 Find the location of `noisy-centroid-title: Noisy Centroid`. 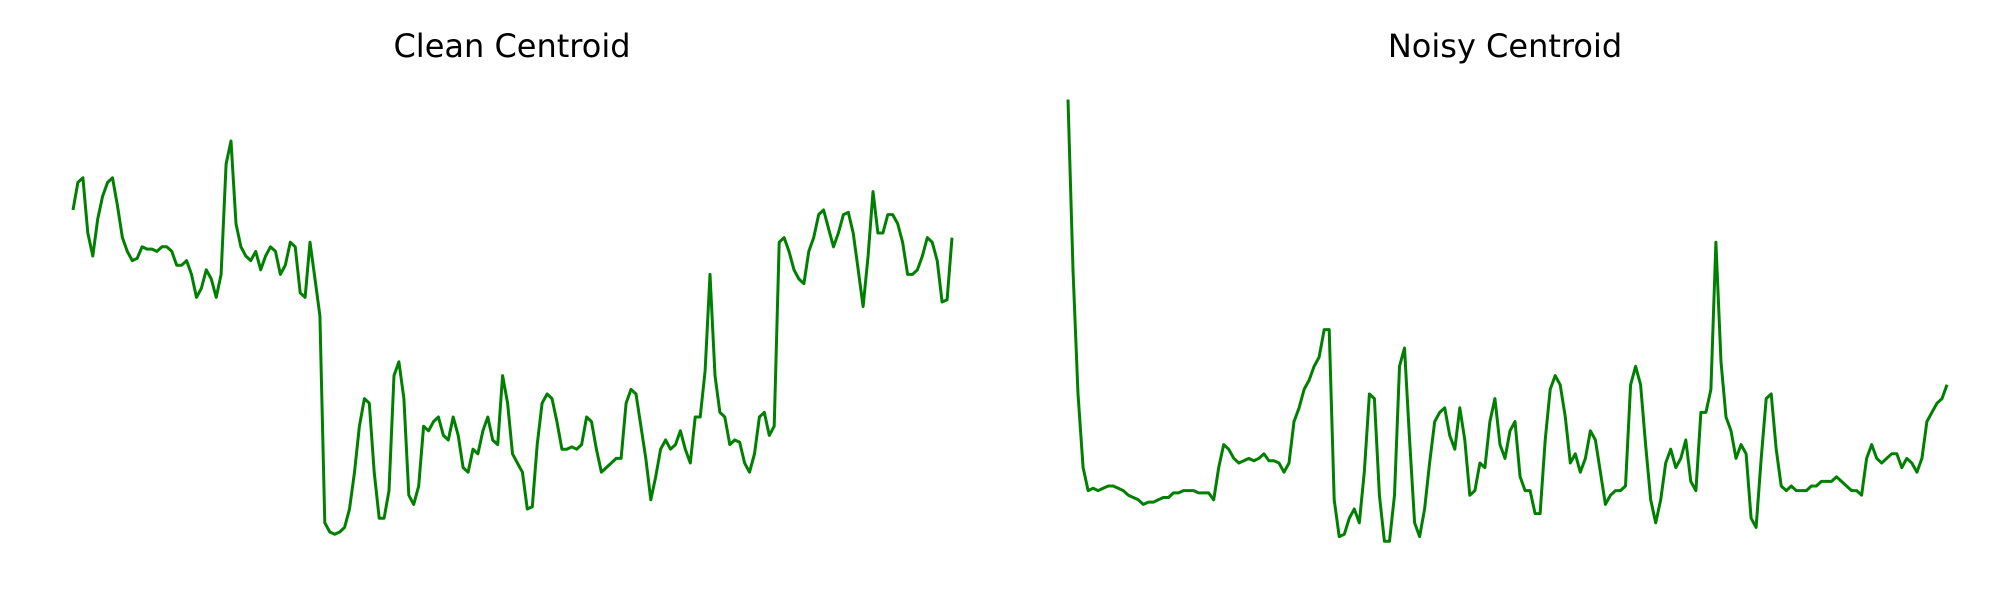

noisy-centroid-title: Noisy Centroid is located at coordinates (1505, 46).